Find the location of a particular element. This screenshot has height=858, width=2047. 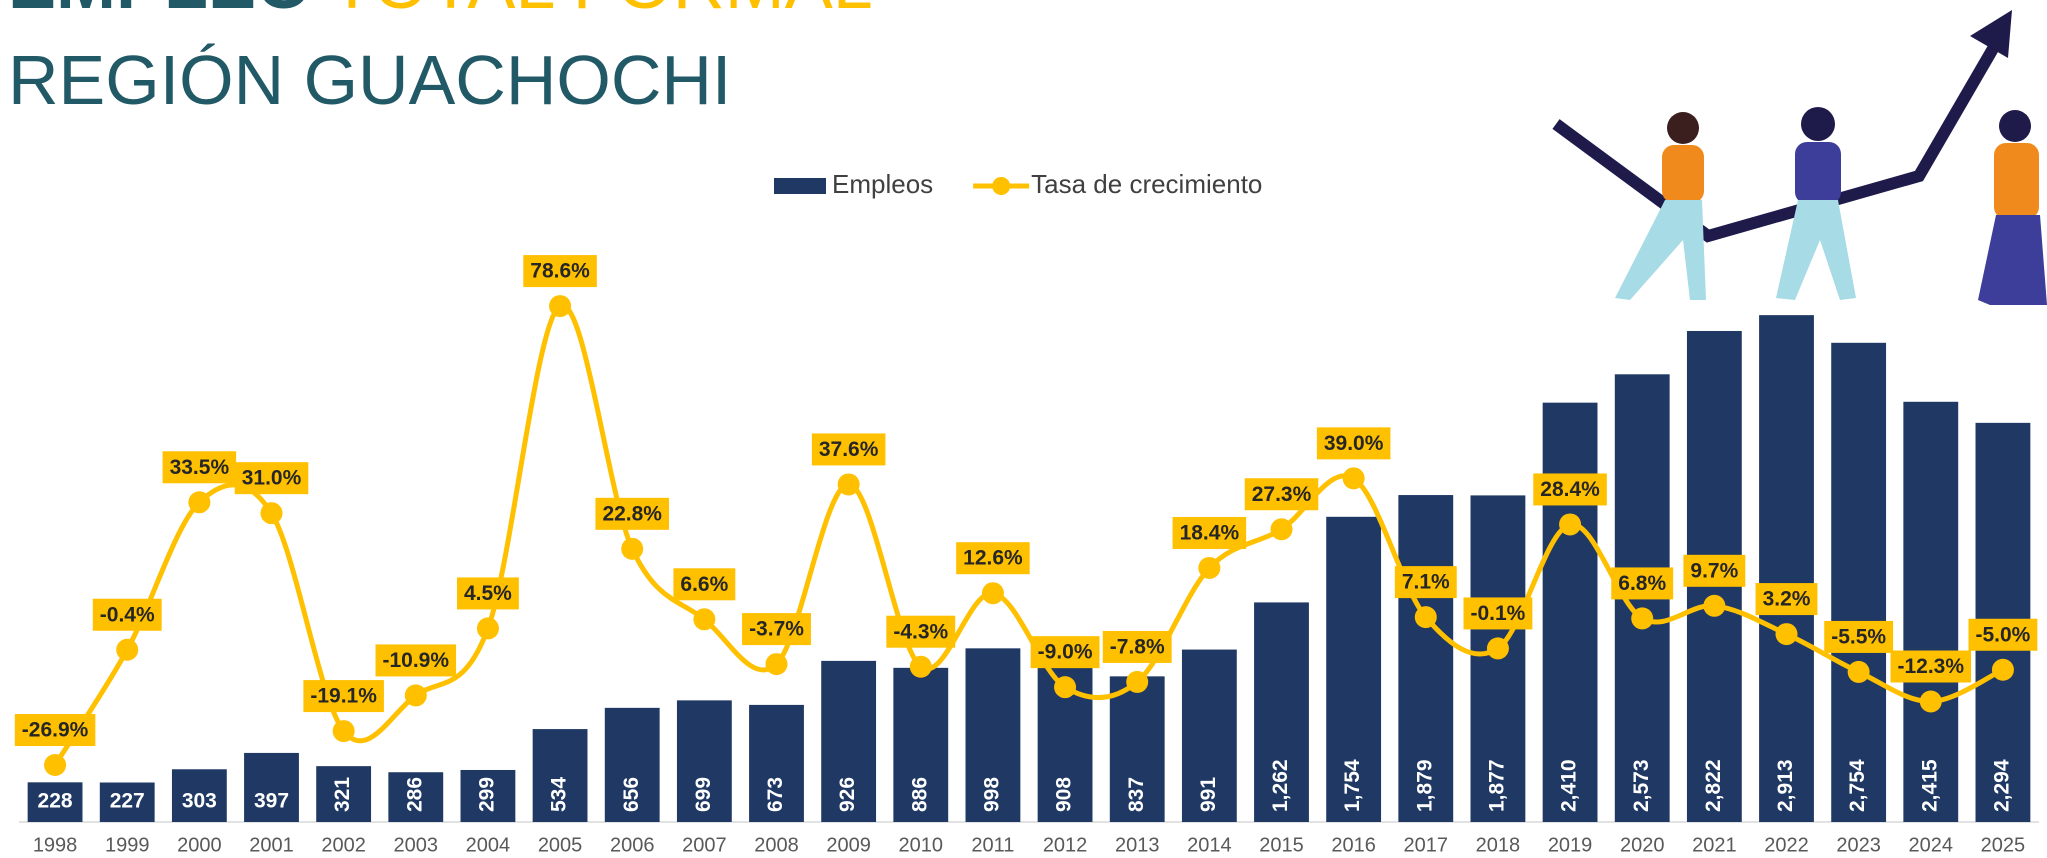

x-tick-label: 2006 is located at coordinates (632, 845).